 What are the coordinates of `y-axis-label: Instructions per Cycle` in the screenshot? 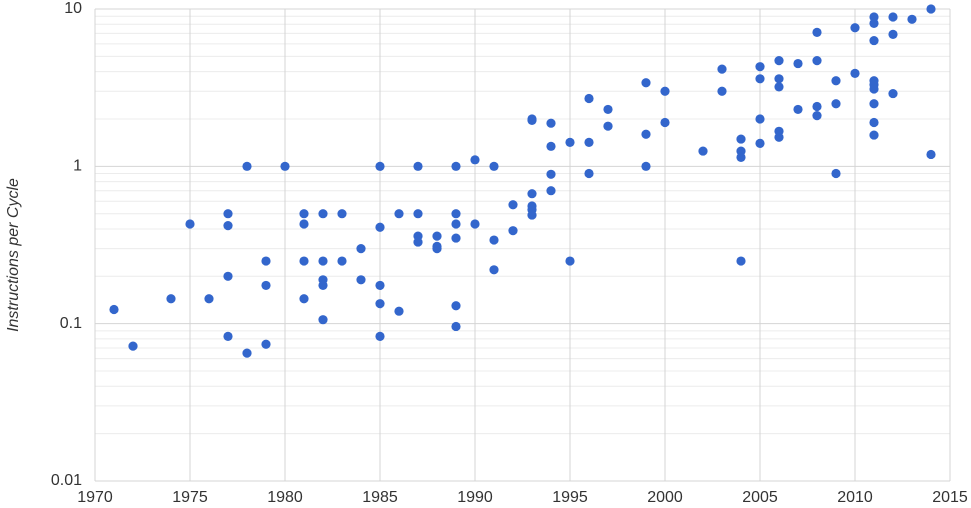 It's located at (13, 255).